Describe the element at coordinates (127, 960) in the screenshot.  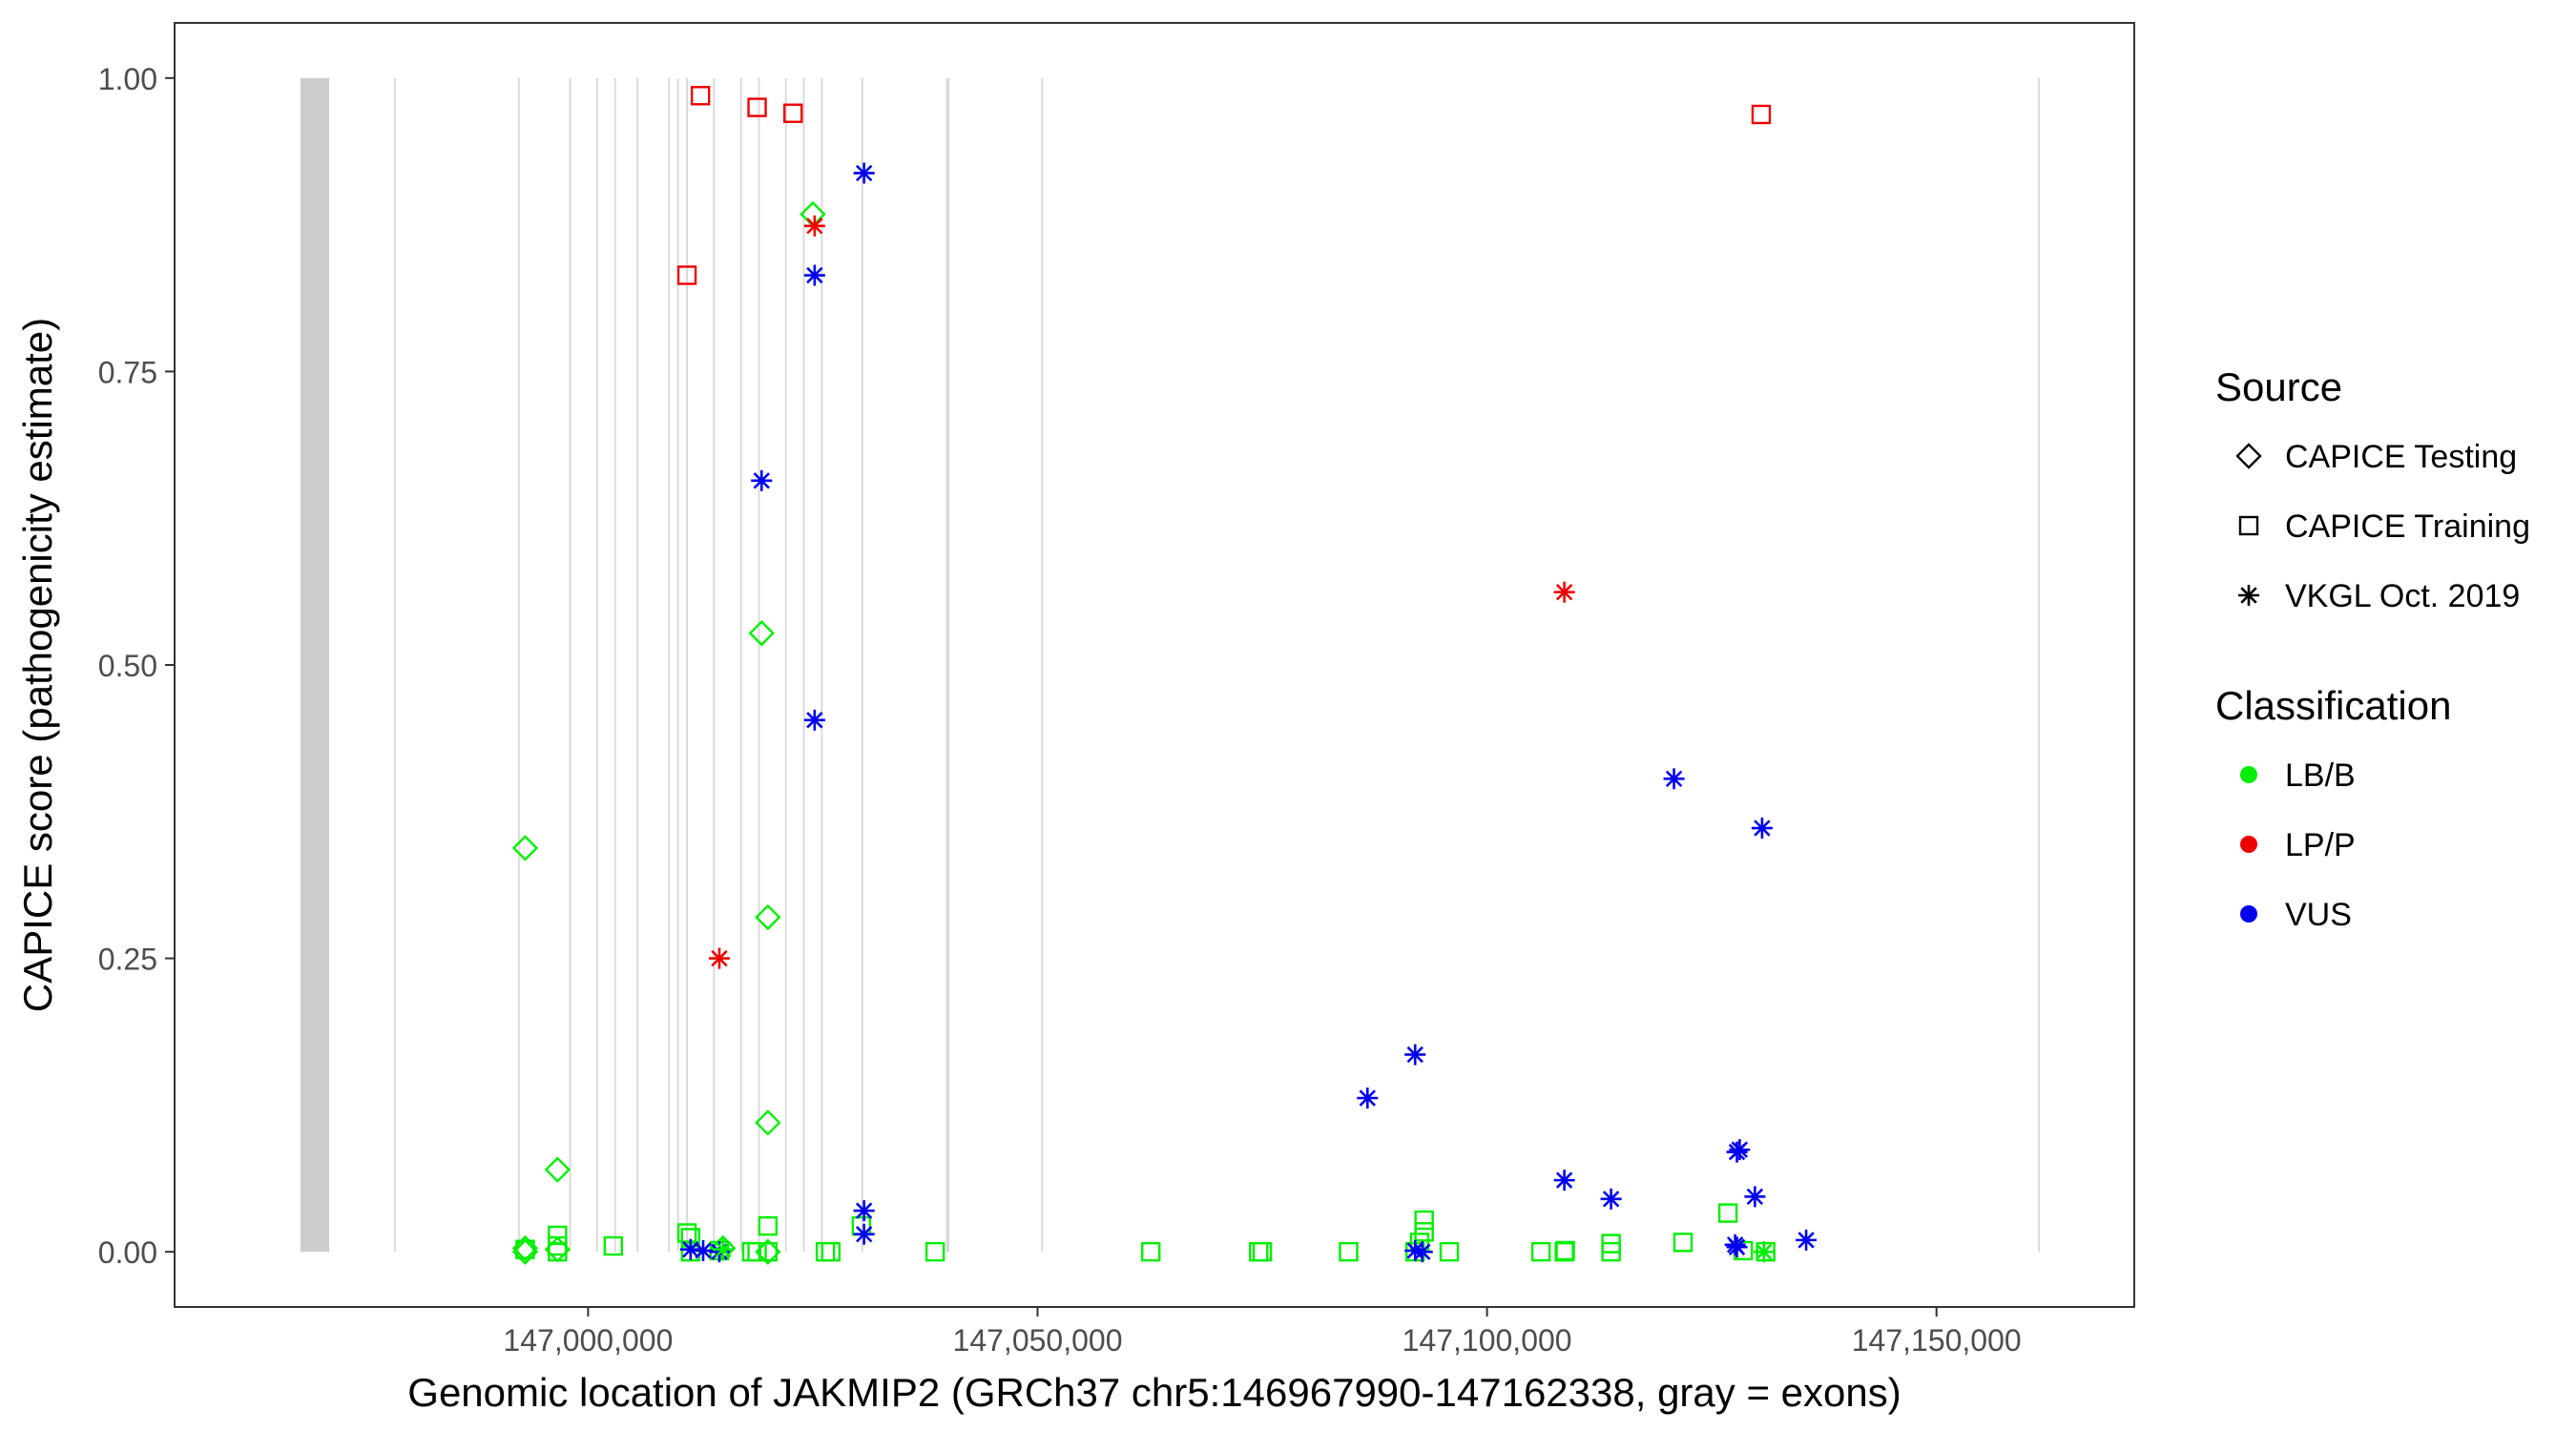
I see `y-tick-label: 0.25` at that location.